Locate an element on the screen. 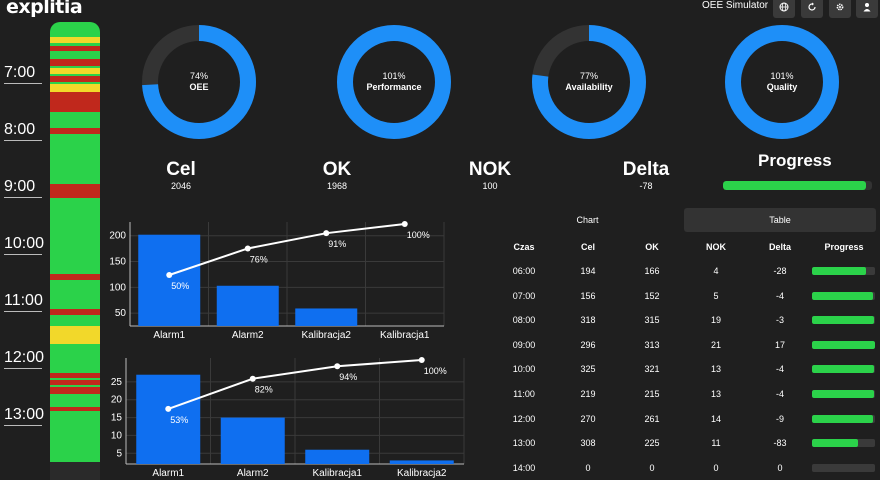  timeline-hour: 11:00 is located at coordinates (23, 302).